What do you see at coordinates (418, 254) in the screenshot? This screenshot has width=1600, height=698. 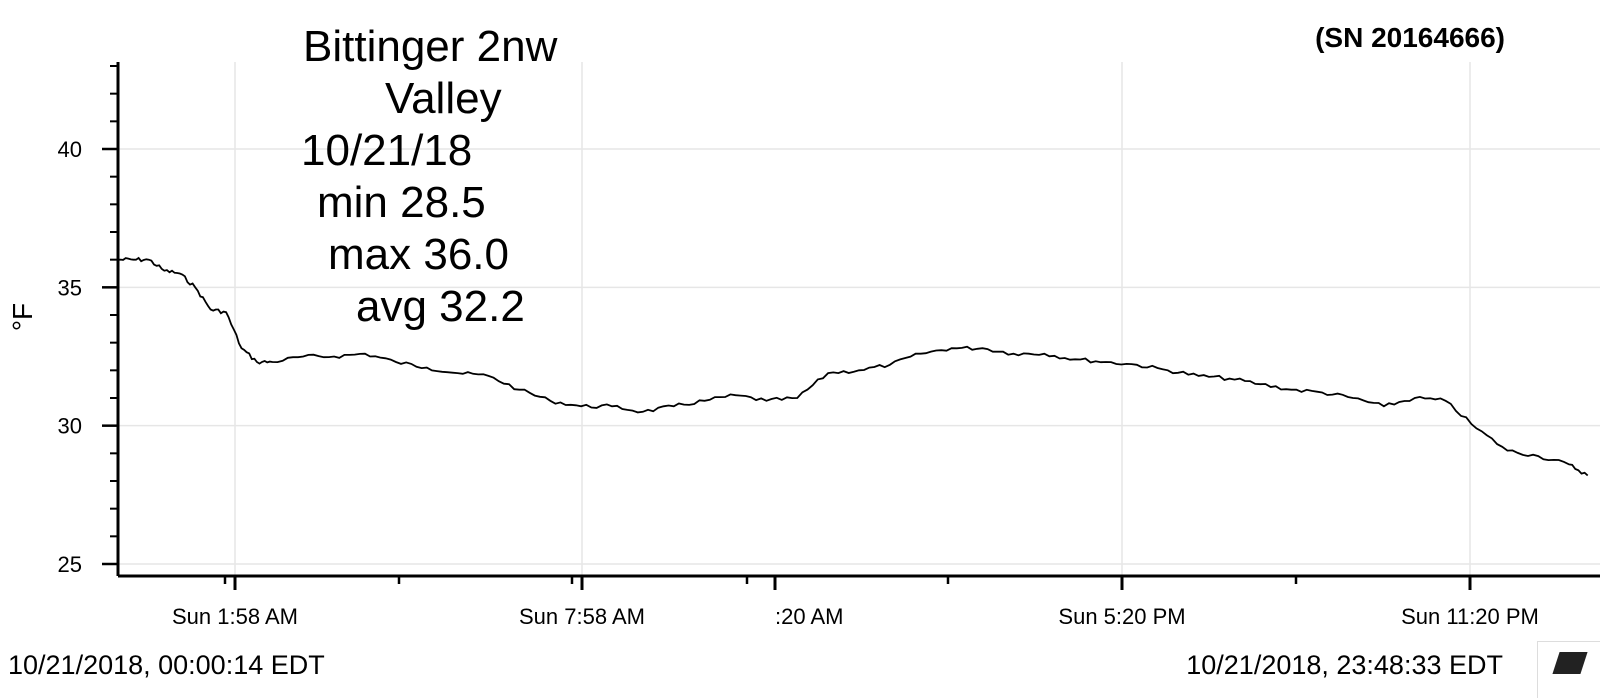 I see `max-temperature: max 36.0` at bounding box center [418, 254].